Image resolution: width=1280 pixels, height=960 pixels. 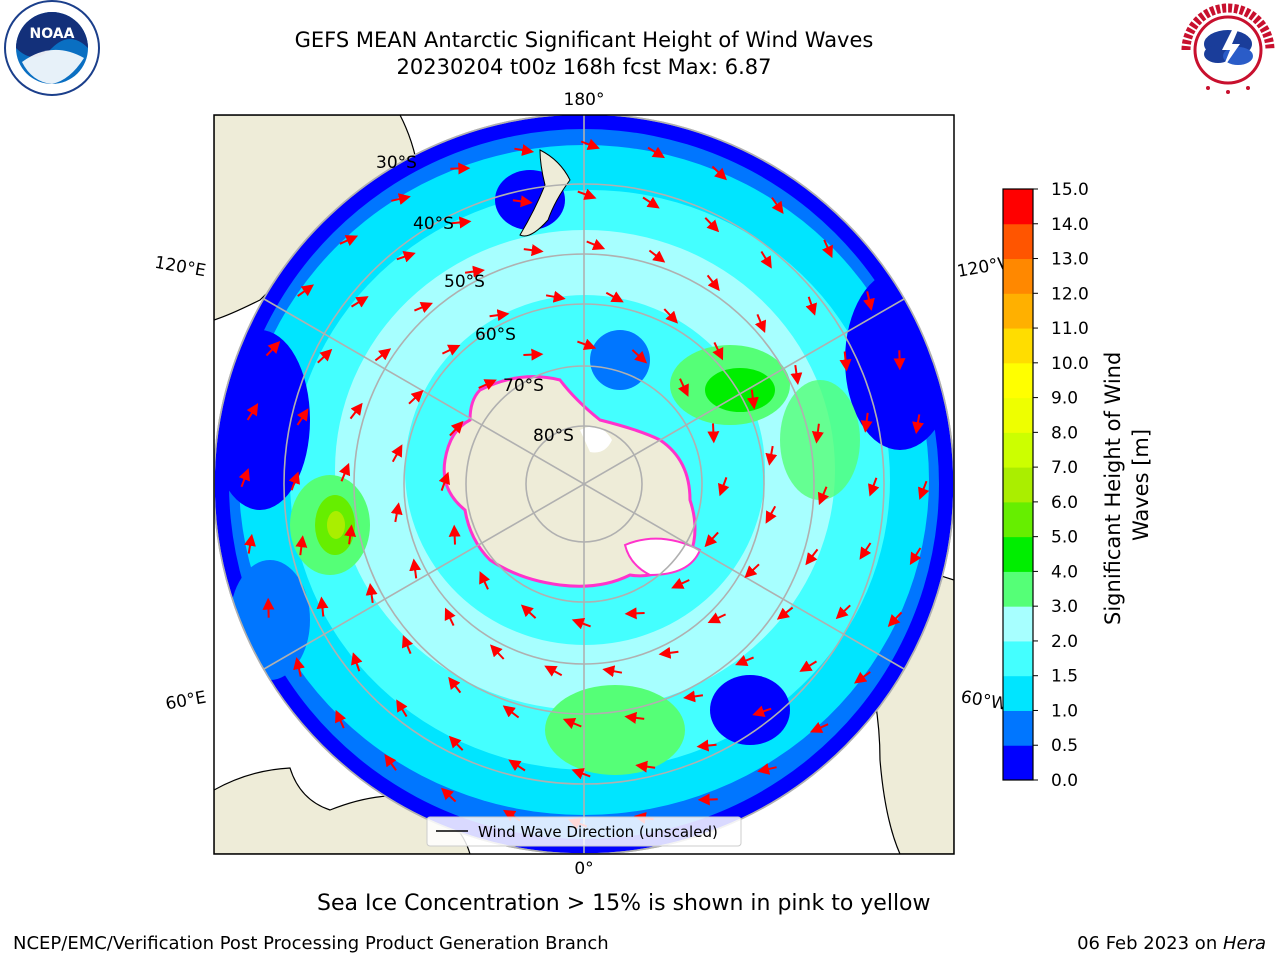 I want to click on colorbar-tick-label: 0.0, so click(x=1064, y=781).